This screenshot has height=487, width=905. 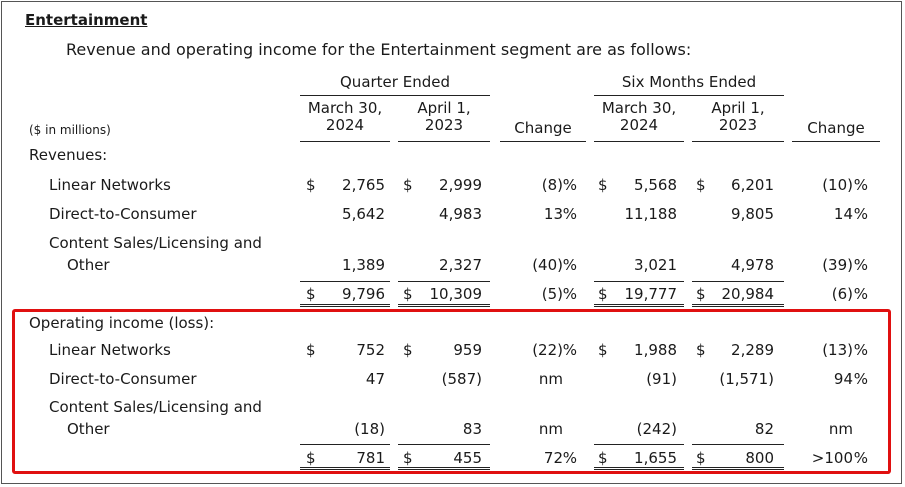 What do you see at coordinates (832, 458) in the screenshot?
I see `operating-total-row-six-change: >100` at bounding box center [832, 458].